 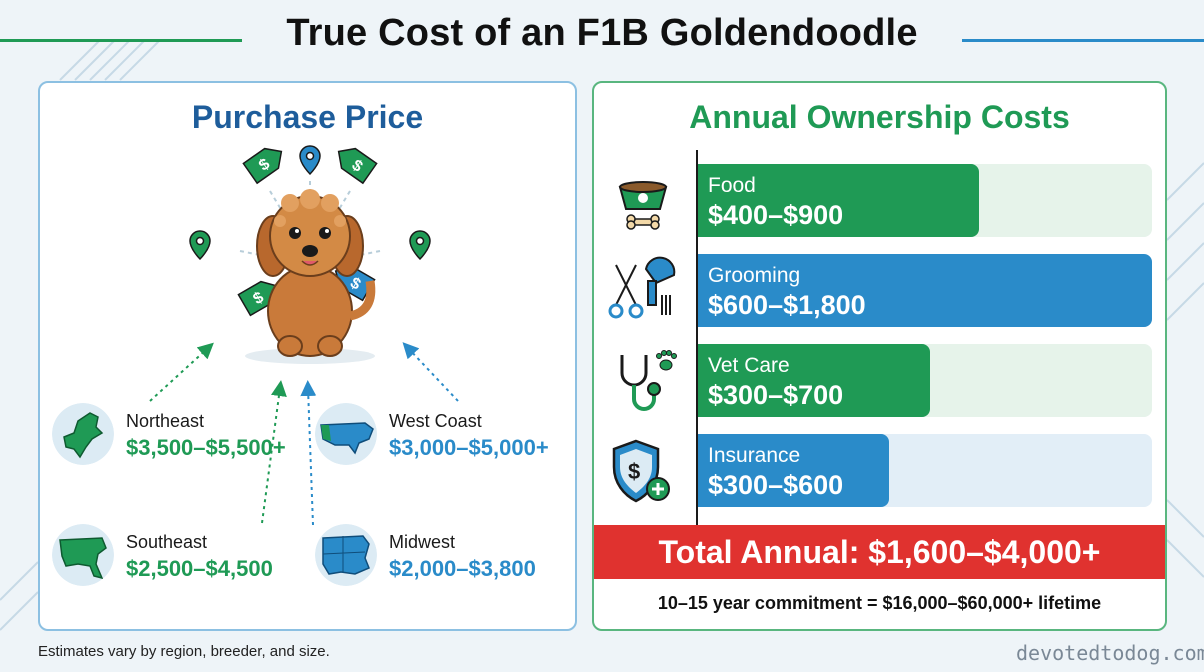 What do you see at coordinates (602, 33) in the screenshot?
I see `page-title: True Cost of an F1B Goldendoodle` at bounding box center [602, 33].